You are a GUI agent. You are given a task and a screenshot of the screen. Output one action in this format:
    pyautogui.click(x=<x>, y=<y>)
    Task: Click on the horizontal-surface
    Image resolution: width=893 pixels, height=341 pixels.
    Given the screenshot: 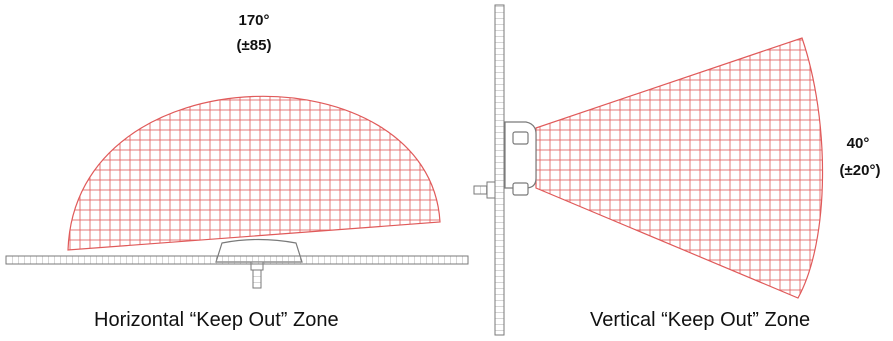 What is the action you would take?
    pyautogui.click(x=237, y=260)
    